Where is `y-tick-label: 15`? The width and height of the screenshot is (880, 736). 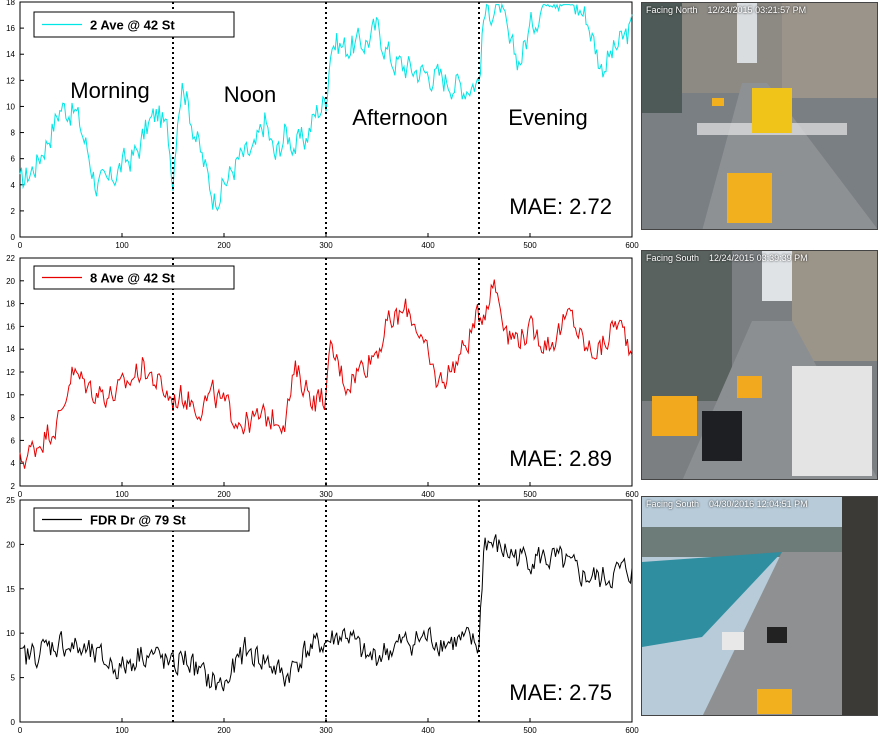 y-tick-label: 15 is located at coordinates (10, 589).